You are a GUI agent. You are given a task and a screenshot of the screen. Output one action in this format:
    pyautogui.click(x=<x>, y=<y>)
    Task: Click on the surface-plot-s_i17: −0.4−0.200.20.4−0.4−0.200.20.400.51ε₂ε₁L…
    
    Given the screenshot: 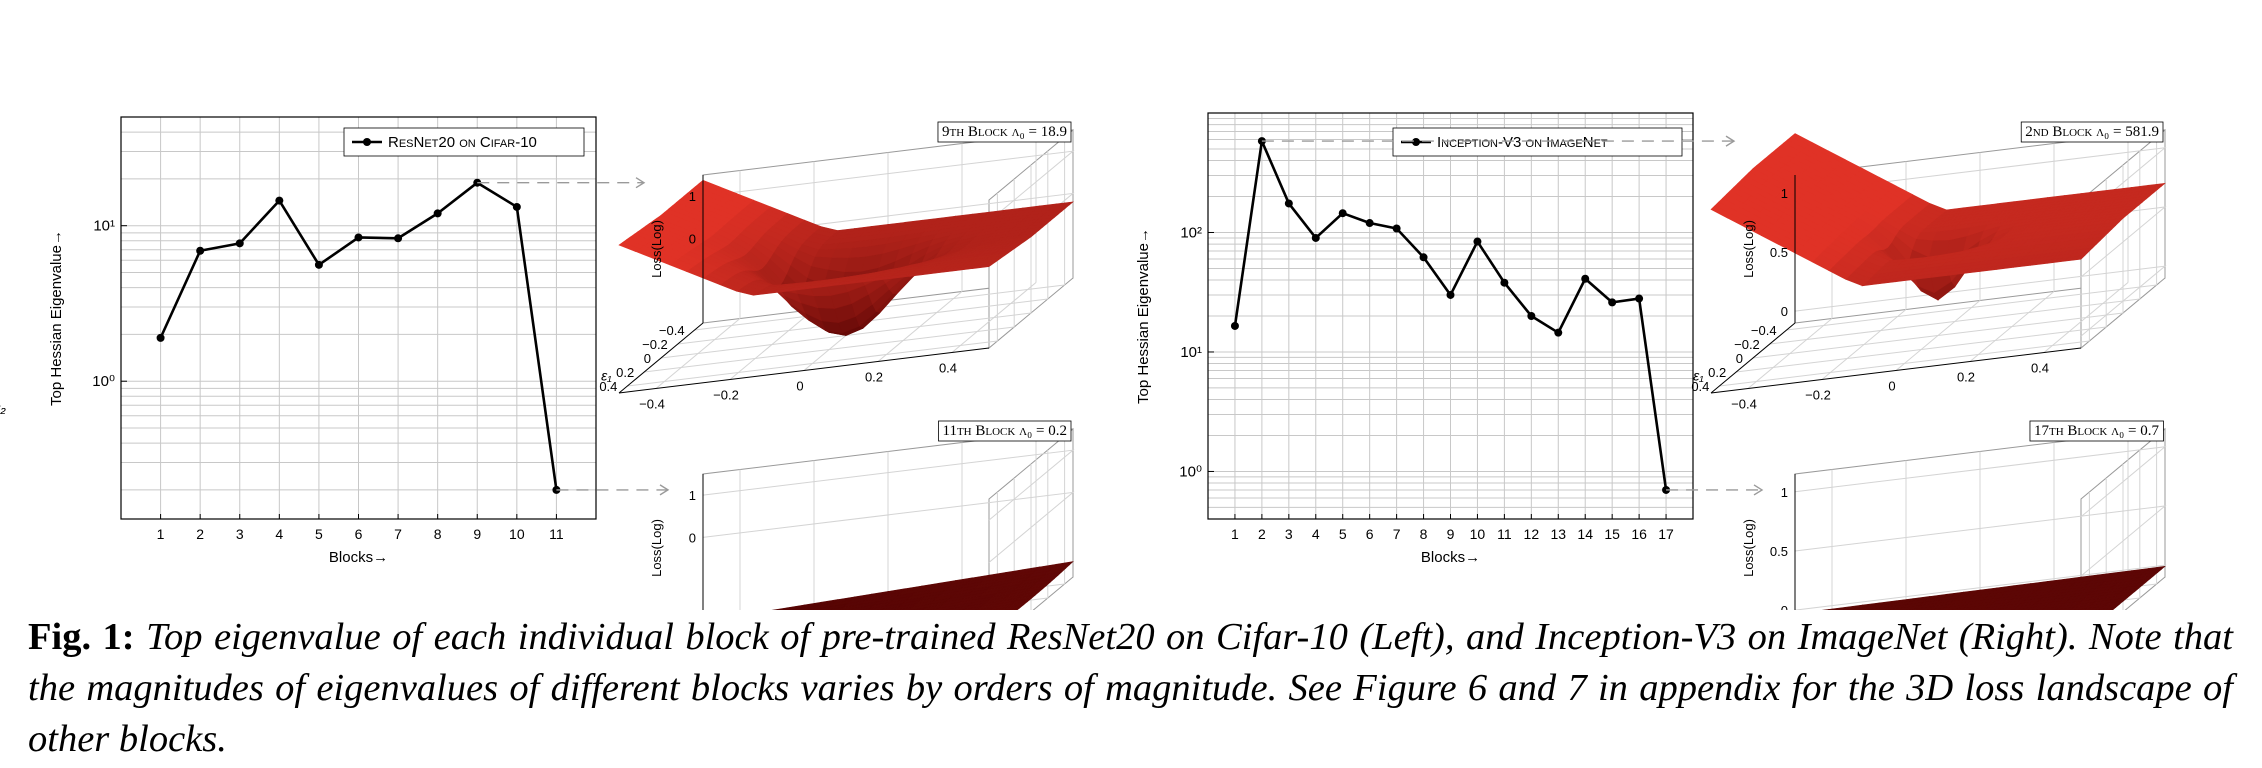 What is the action you would take?
    pyautogui.click(x=1954, y=515)
    